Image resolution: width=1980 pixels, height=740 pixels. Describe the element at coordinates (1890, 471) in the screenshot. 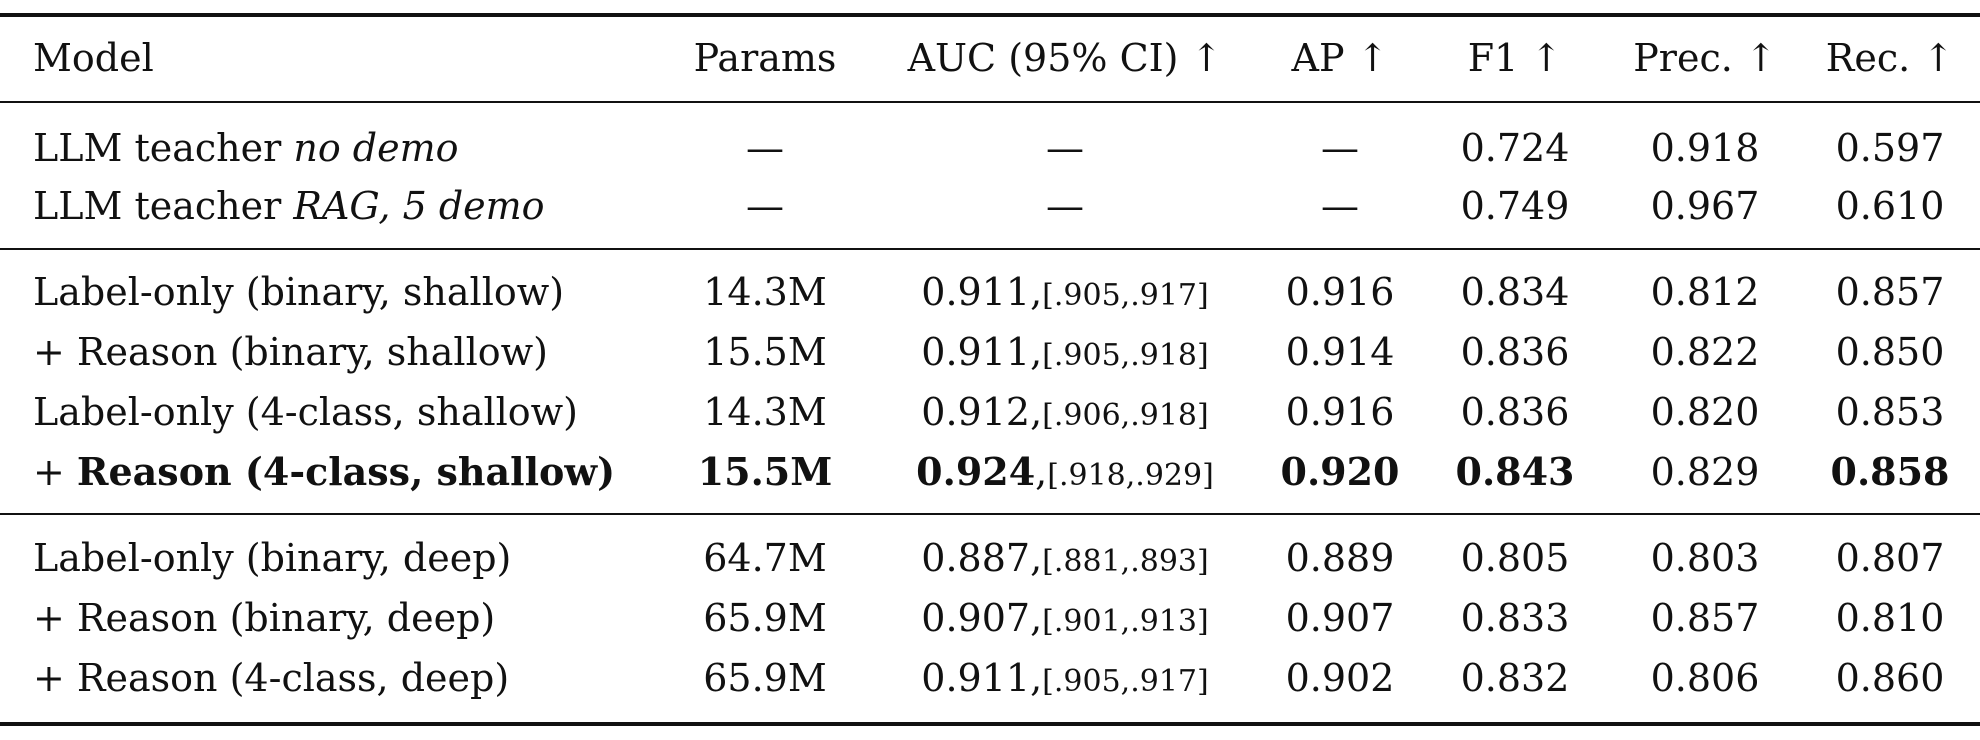

I see `rec-cell: 0.858` at that location.